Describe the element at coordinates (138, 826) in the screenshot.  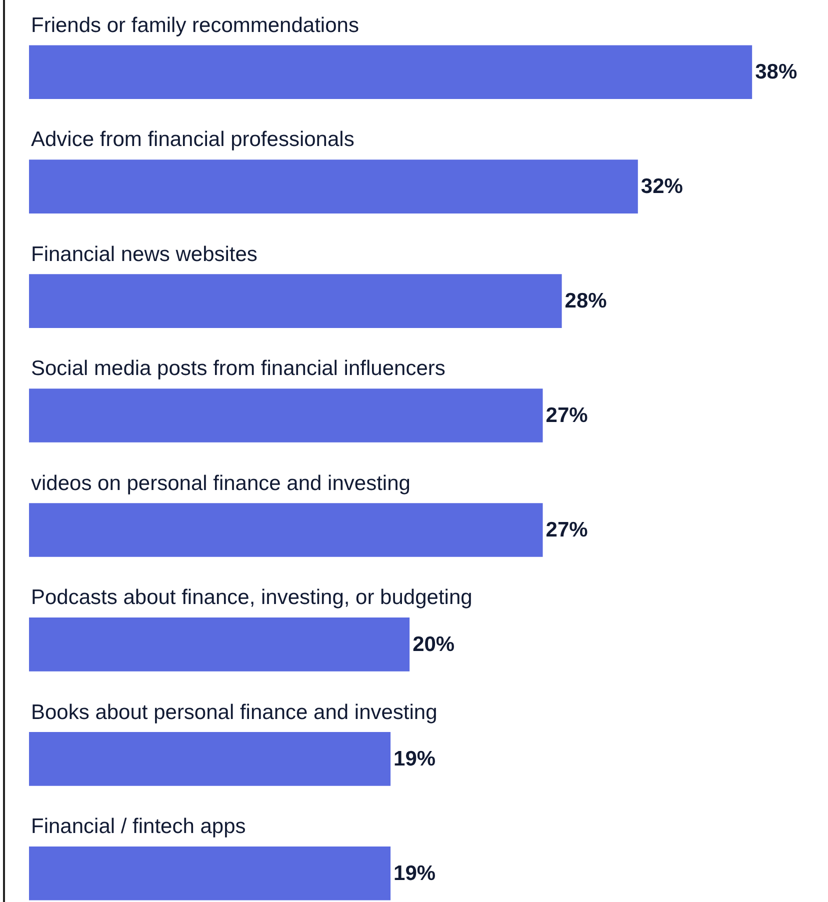
I see `y-tick-label: Financial / fintech apps` at that location.